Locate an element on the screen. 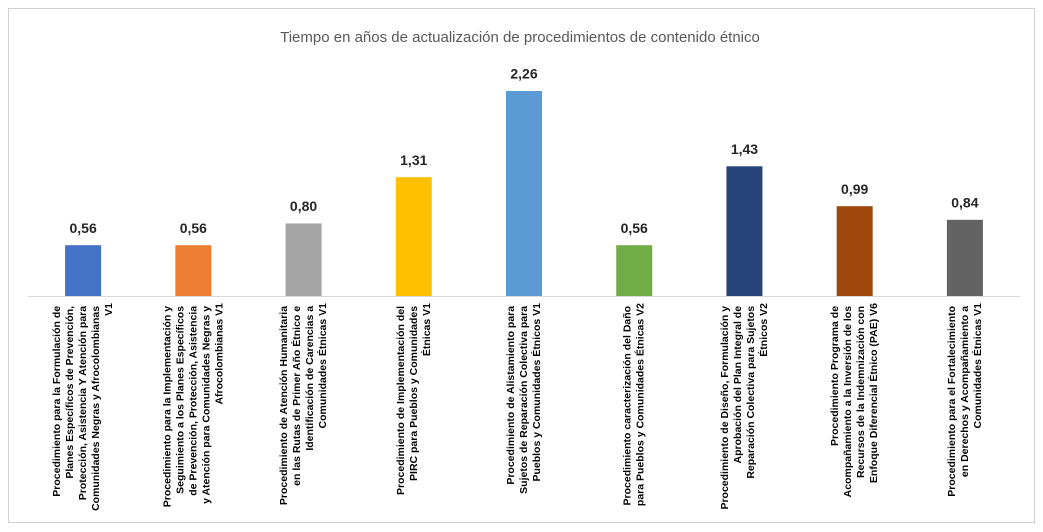 This screenshot has height=532, width=1043. value-label: 2,26 is located at coordinates (523, 74).